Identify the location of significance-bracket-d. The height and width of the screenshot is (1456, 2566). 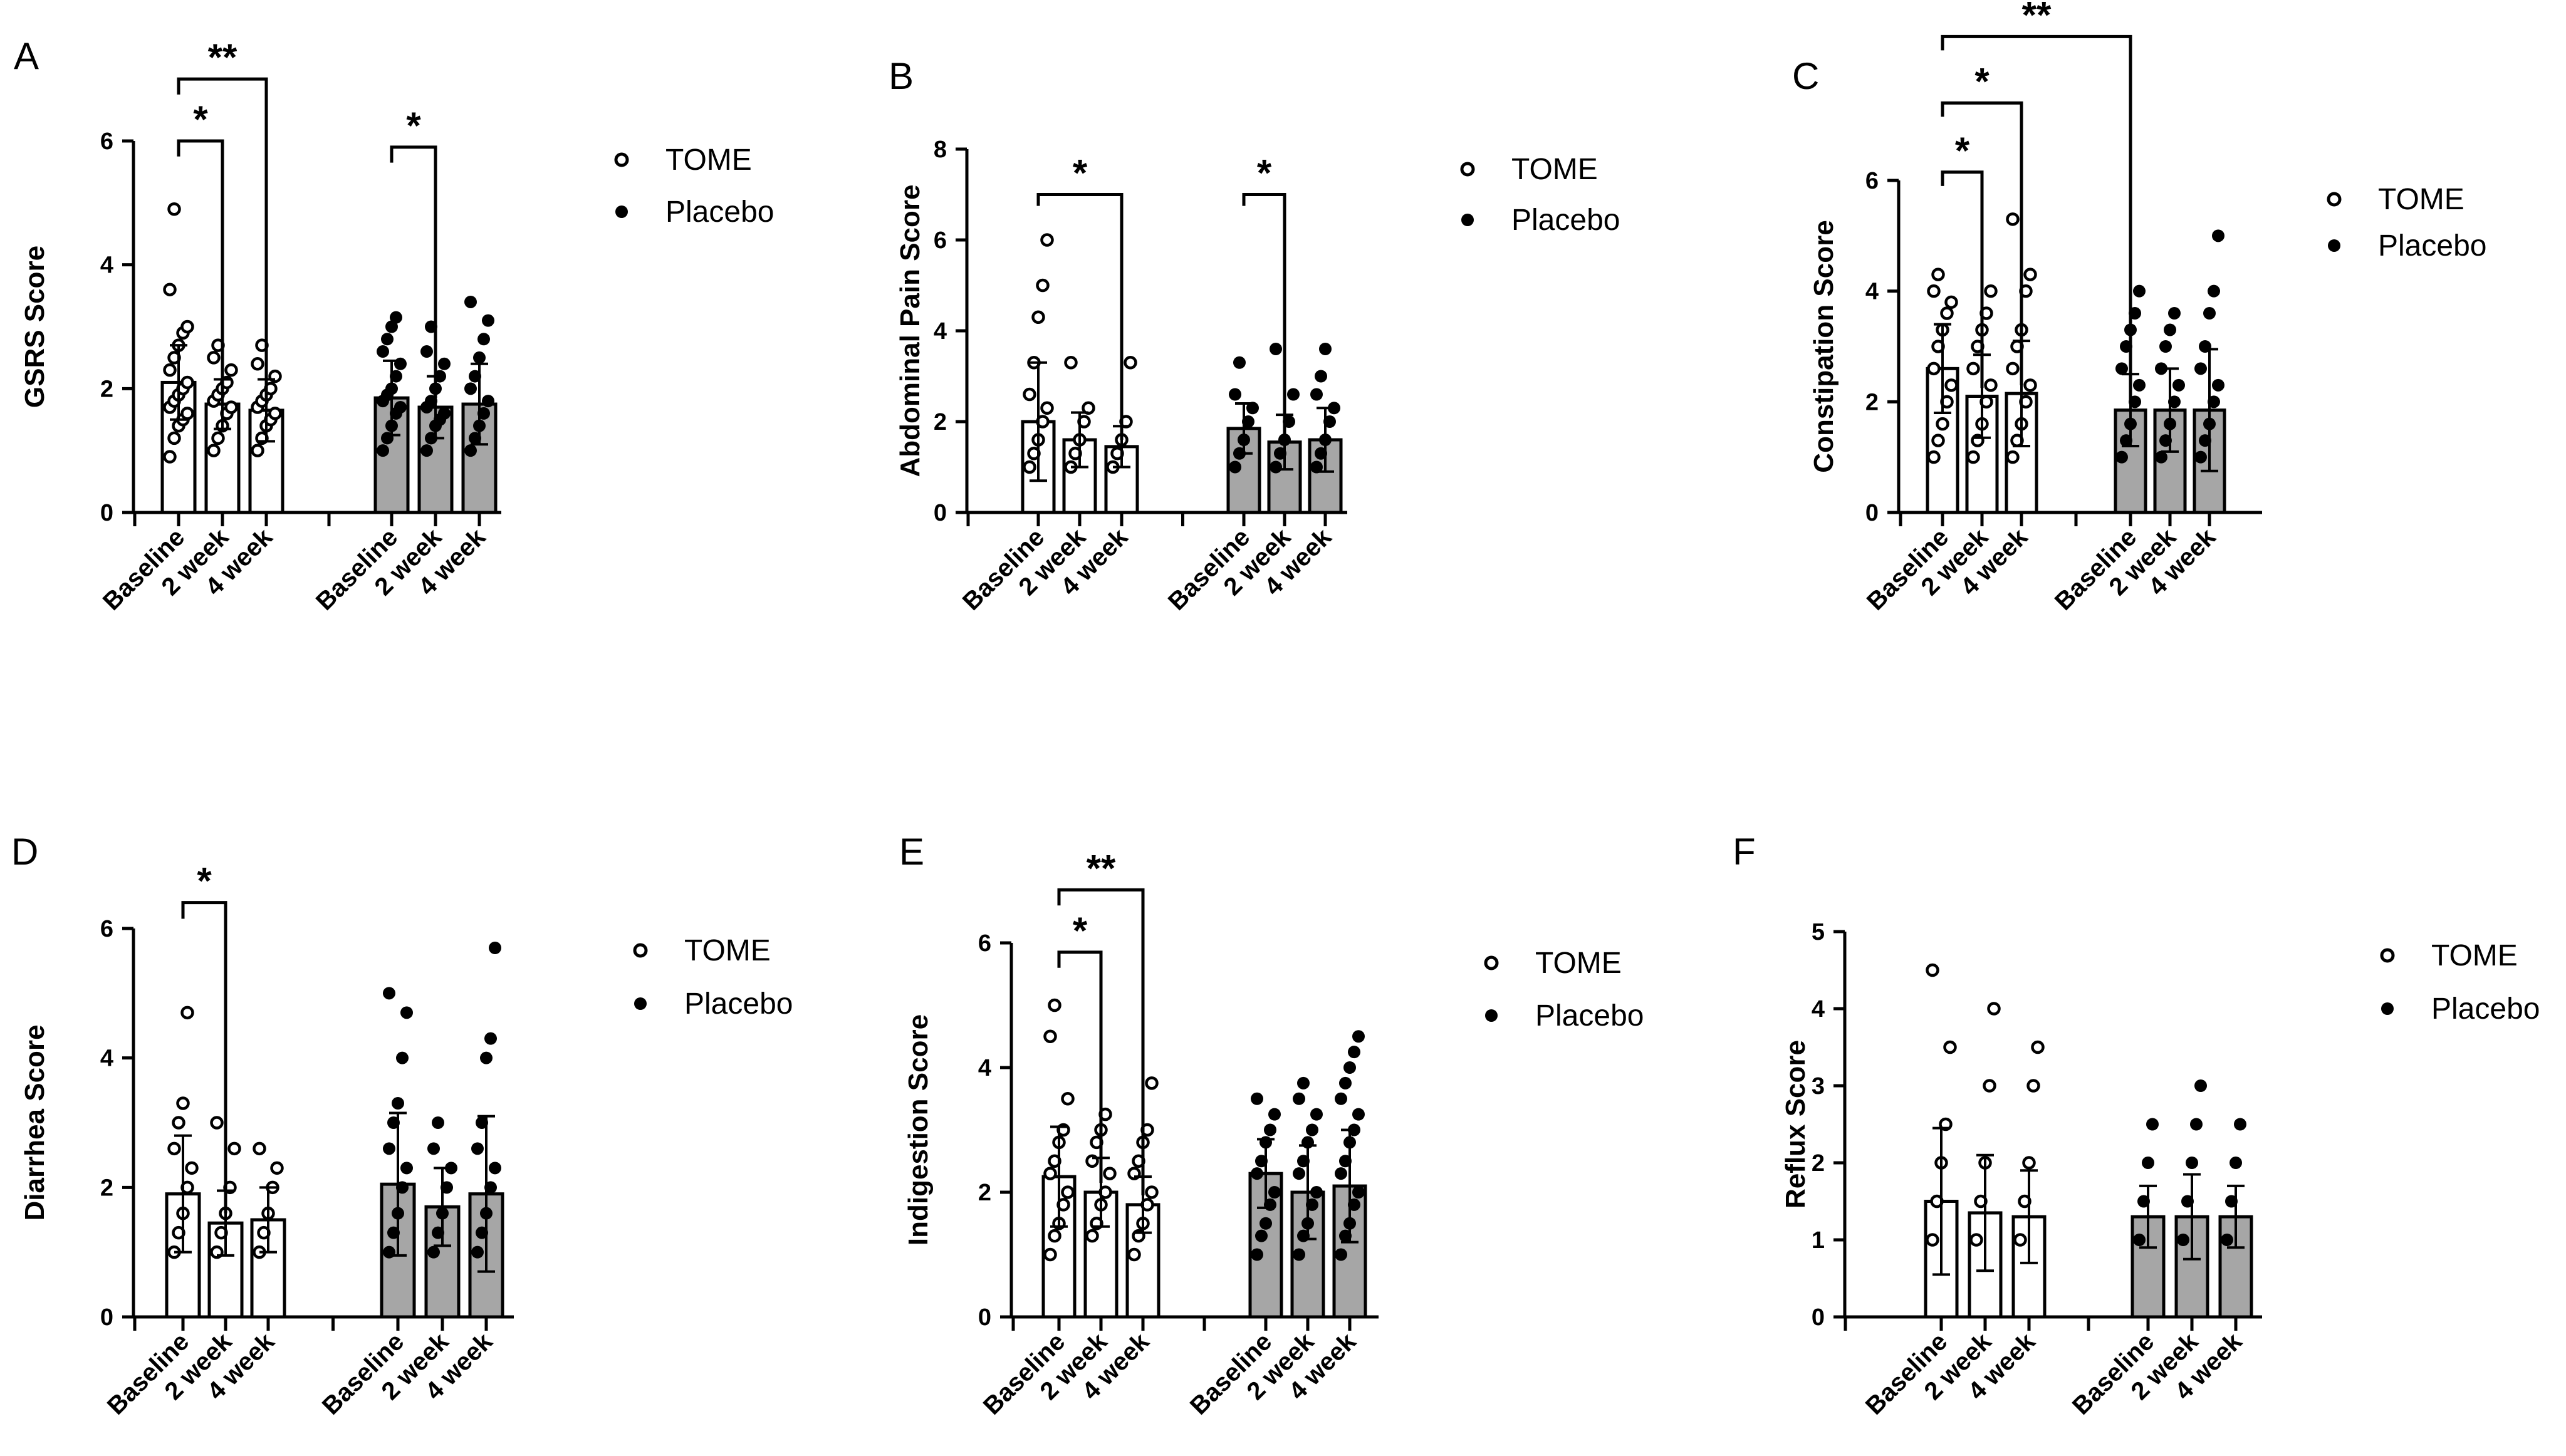
(204, 1057).